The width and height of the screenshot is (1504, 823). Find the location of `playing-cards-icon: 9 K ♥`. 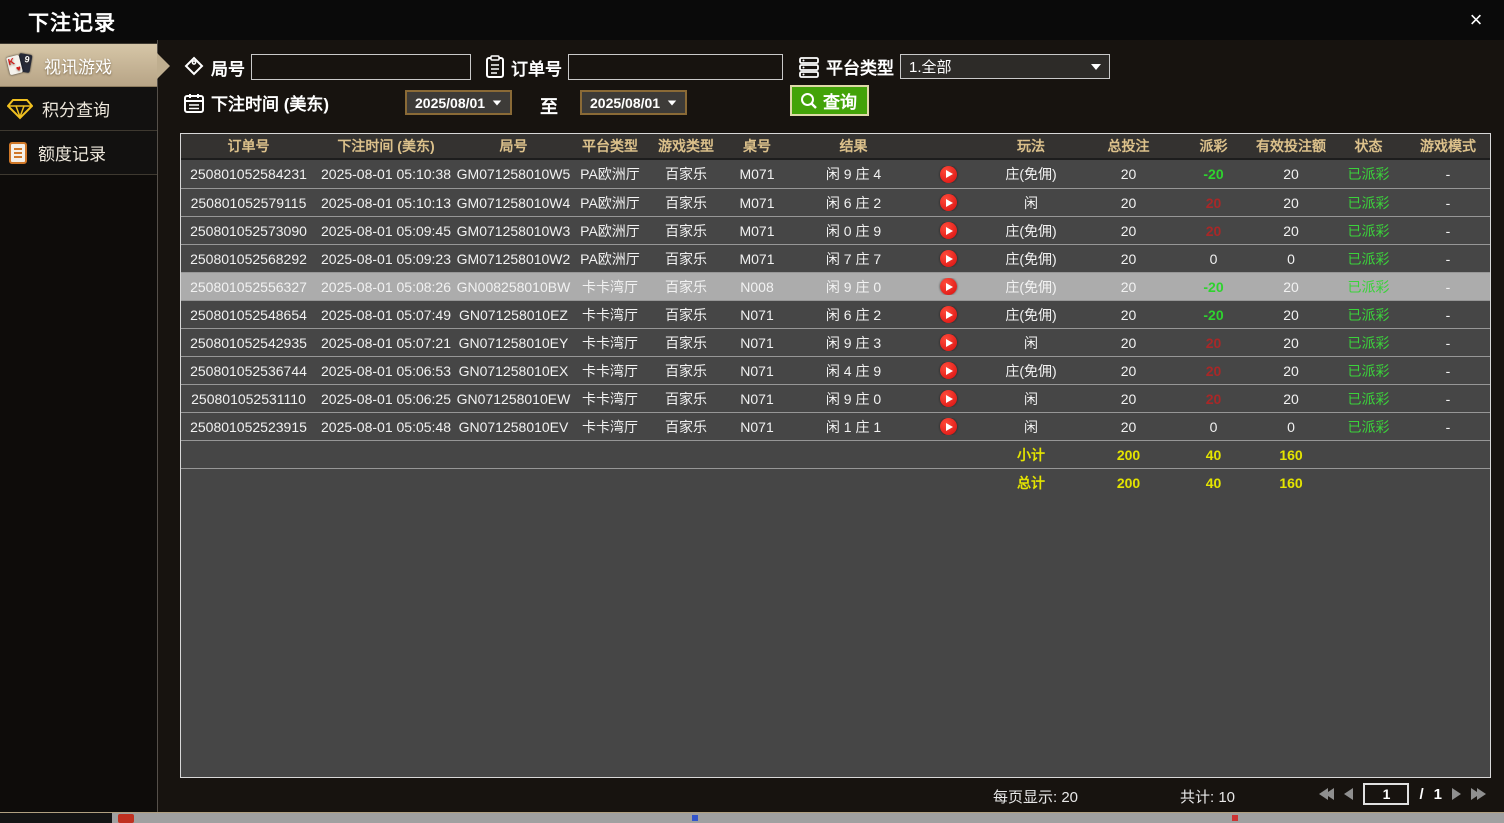

playing-cards-icon: 9 K ♥ is located at coordinates (19, 64).